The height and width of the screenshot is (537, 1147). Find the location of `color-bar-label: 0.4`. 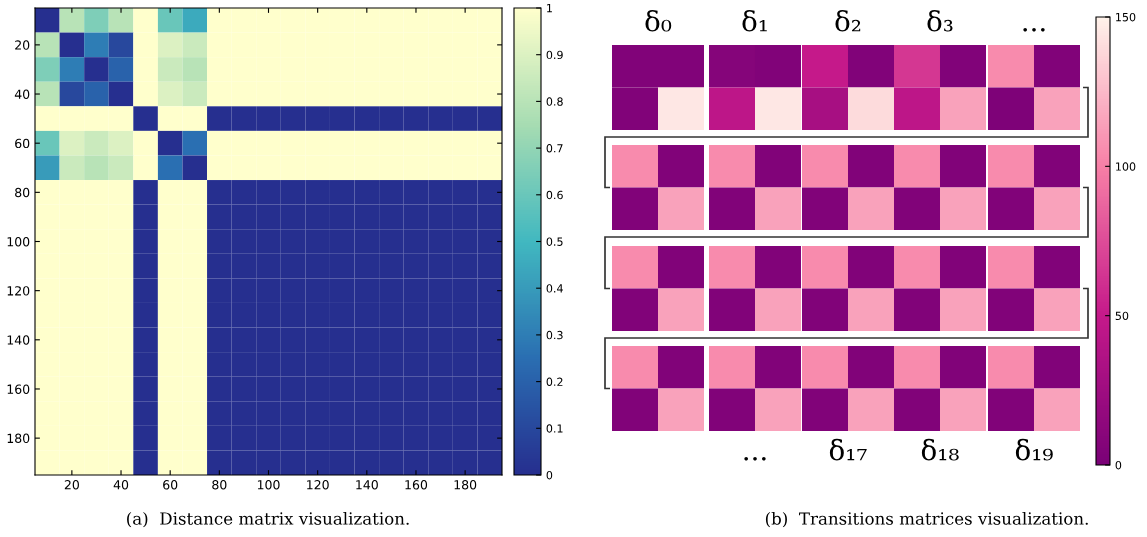

color-bar-label: 0.4 is located at coordinates (554, 288).